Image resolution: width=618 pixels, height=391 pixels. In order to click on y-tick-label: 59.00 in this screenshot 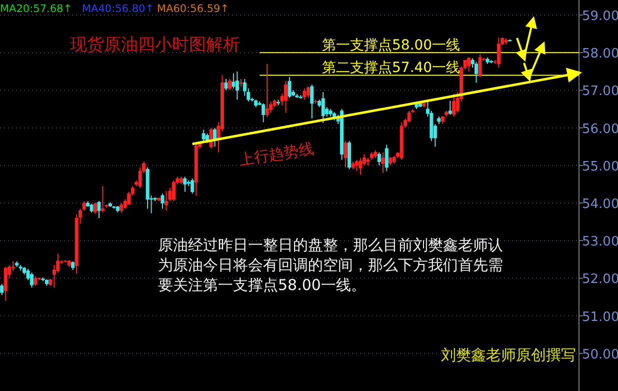, I will do `click(600, 16)`.